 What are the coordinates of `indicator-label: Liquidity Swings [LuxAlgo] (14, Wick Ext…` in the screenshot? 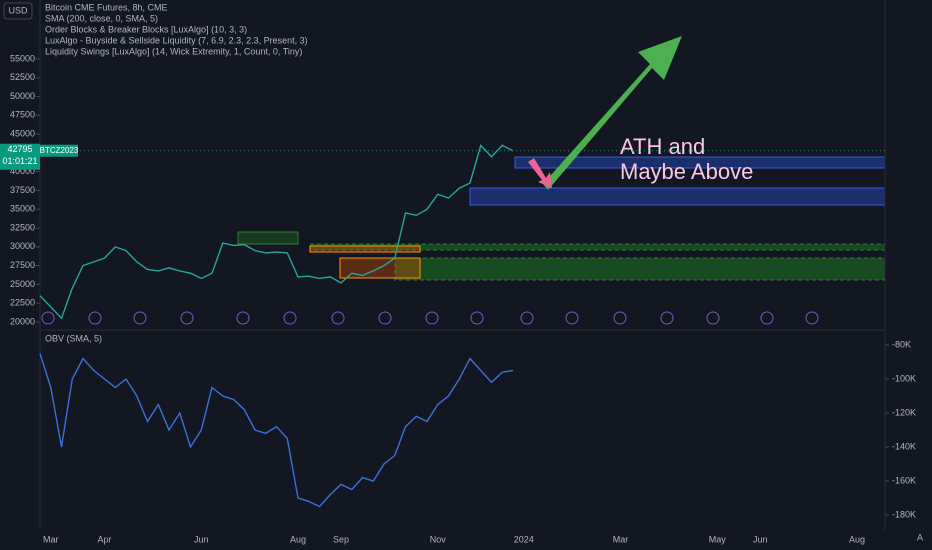 It's located at (173, 51).